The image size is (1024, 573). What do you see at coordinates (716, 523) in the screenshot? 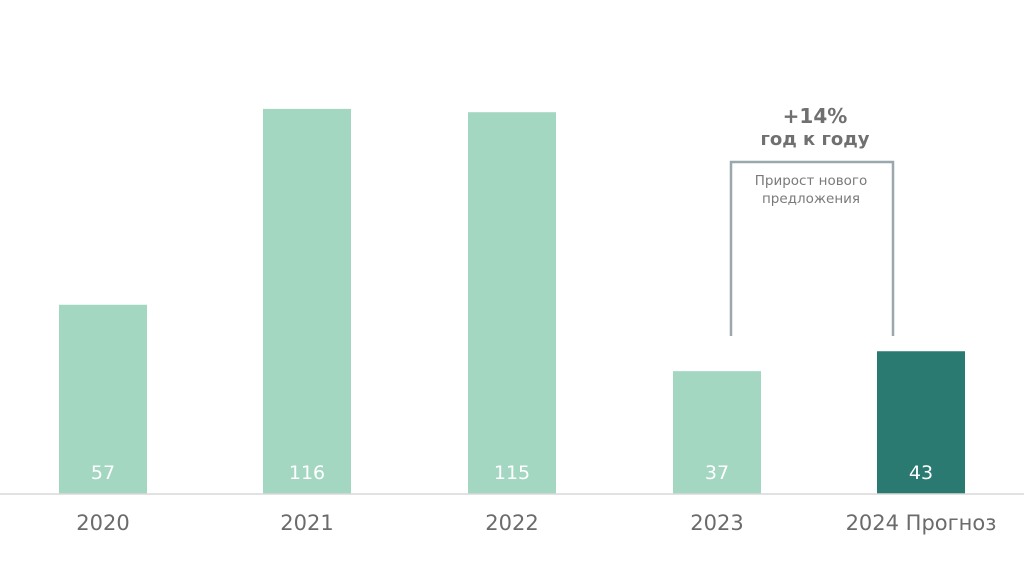
I see `category-label: 2023` at bounding box center [716, 523].